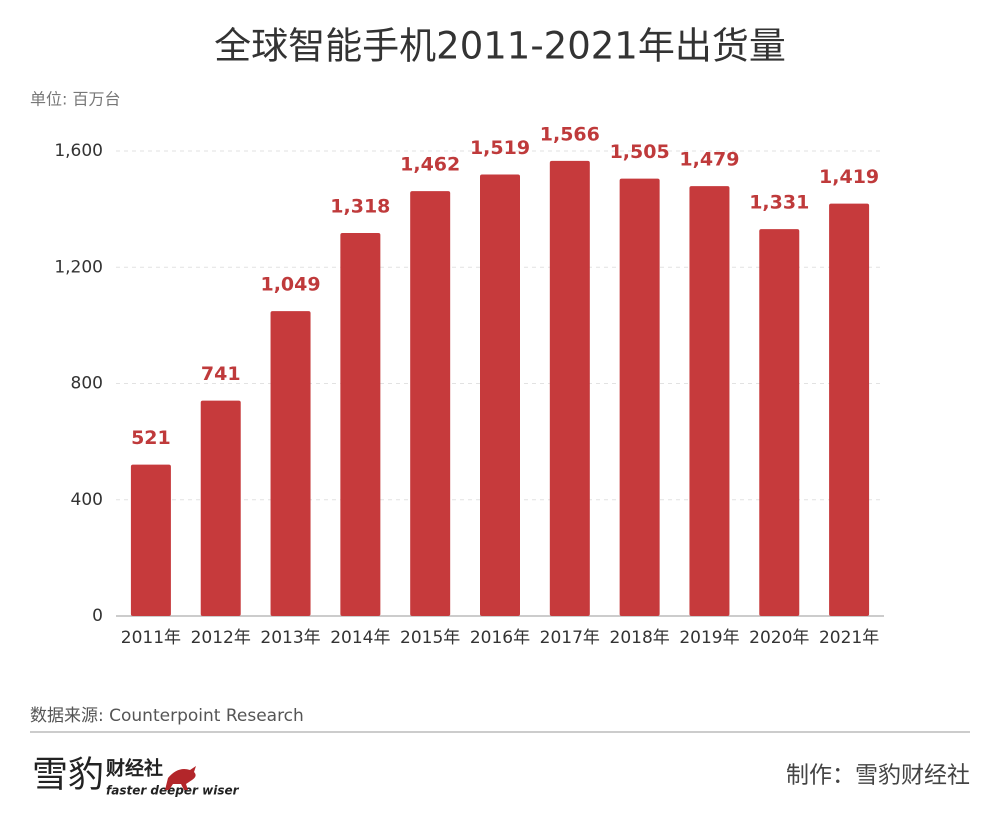 This screenshot has width=1000, height=822. Describe the element at coordinates (430, 165) in the screenshot. I see `value-label: 1,462` at that location.